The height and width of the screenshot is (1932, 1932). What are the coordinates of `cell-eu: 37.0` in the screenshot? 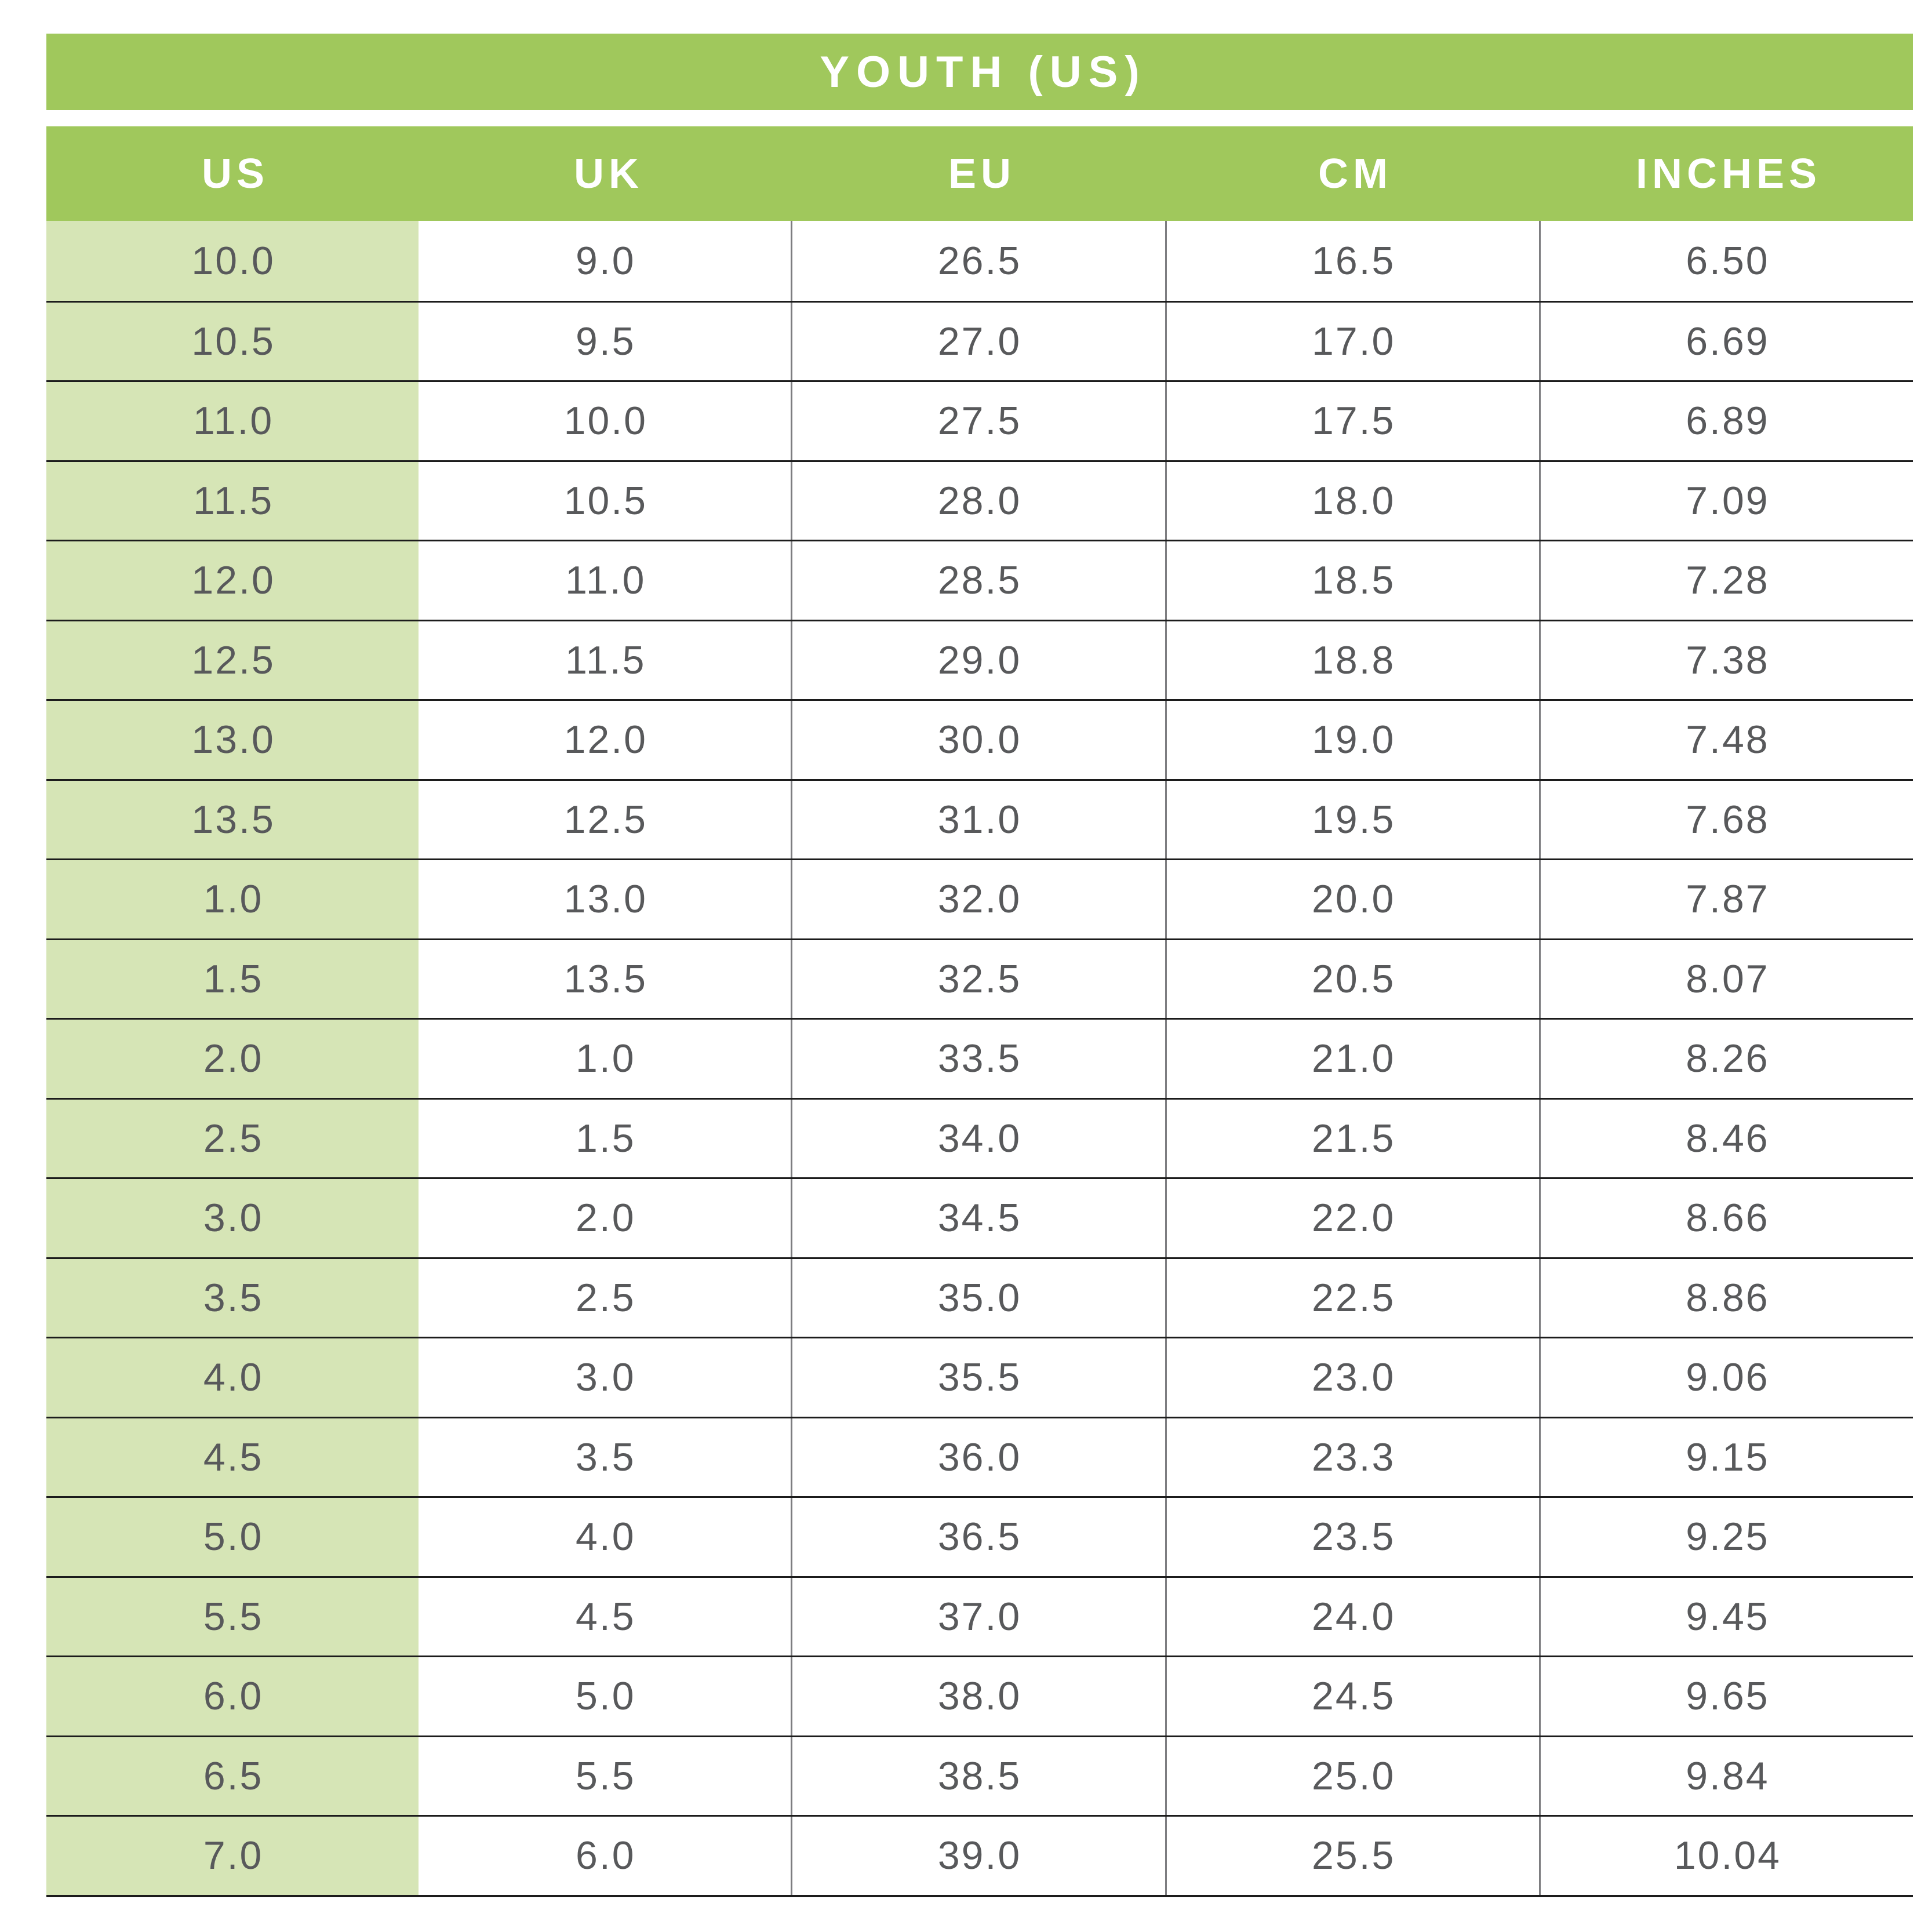 It's located at (978, 1616).